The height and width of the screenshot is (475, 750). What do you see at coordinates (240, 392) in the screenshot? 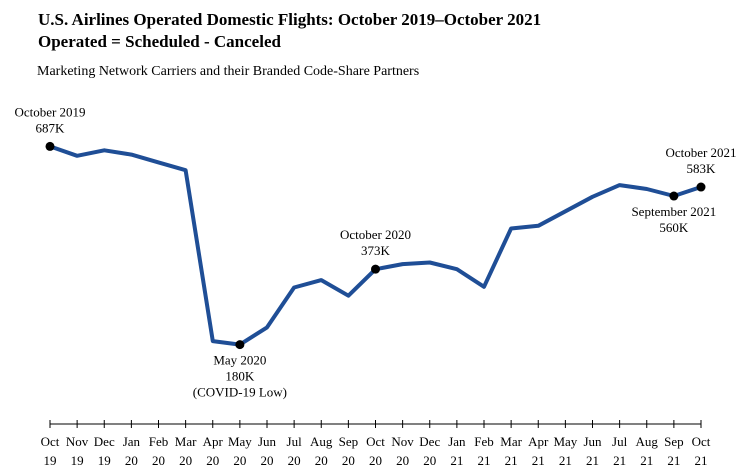
I see `data-label: (COVID-19 Low)` at bounding box center [240, 392].